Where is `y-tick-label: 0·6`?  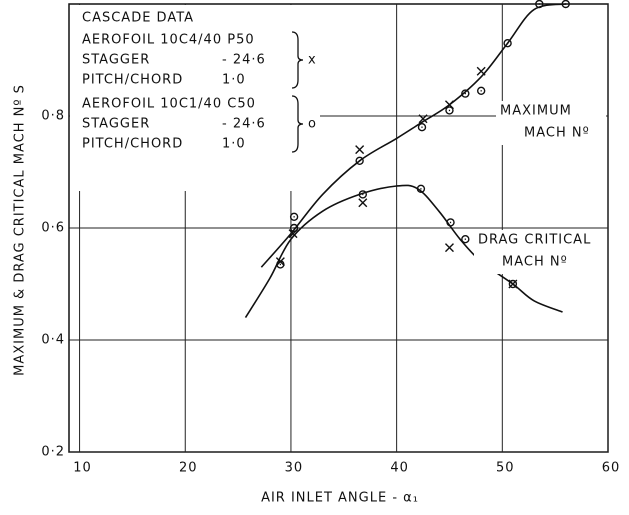 y-tick-label: 0·6 is located at coordinates (53, 228).